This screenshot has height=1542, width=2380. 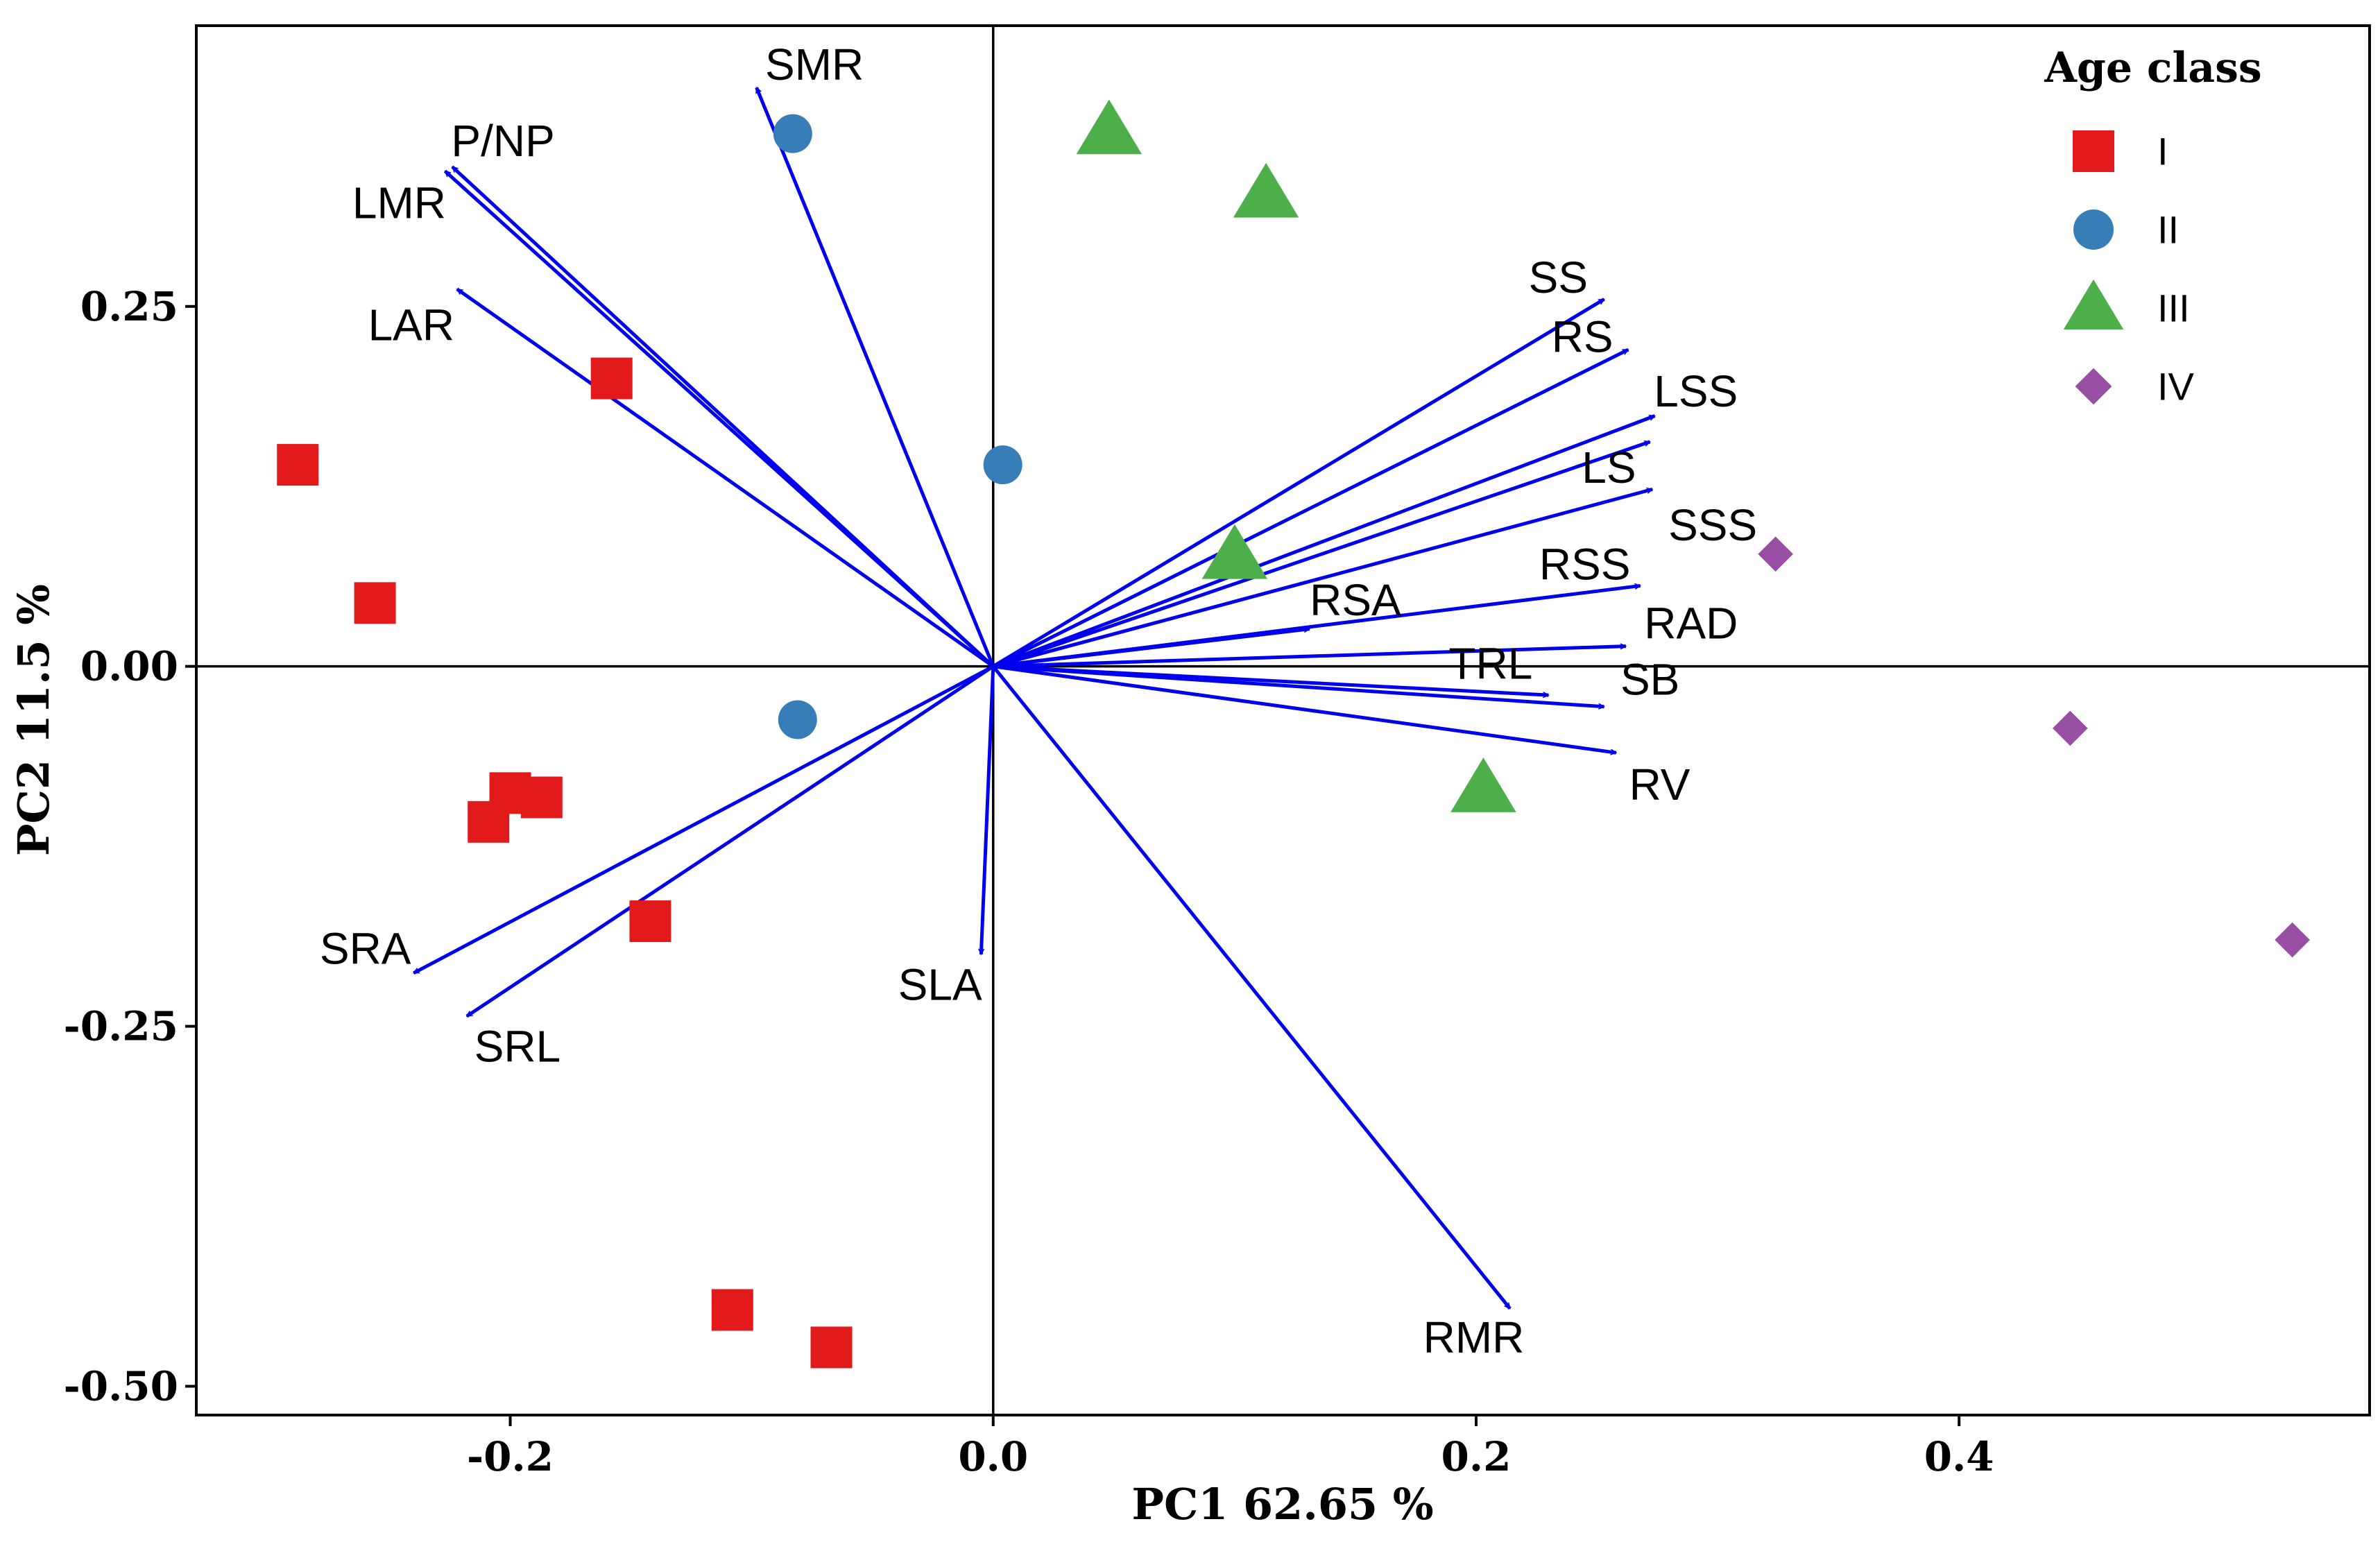 I want to click on loading-label-lss: LSS, so click(x=1696, y=391).